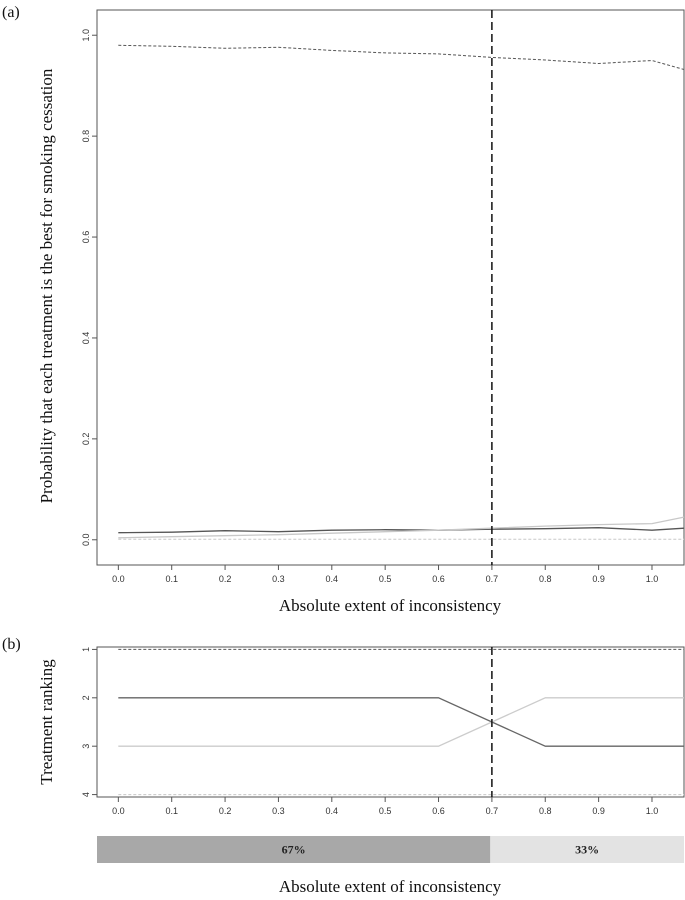 The width and height of the screenshot is (685, 900). I want to click on y-tick-label: 2, so click(86, 697).